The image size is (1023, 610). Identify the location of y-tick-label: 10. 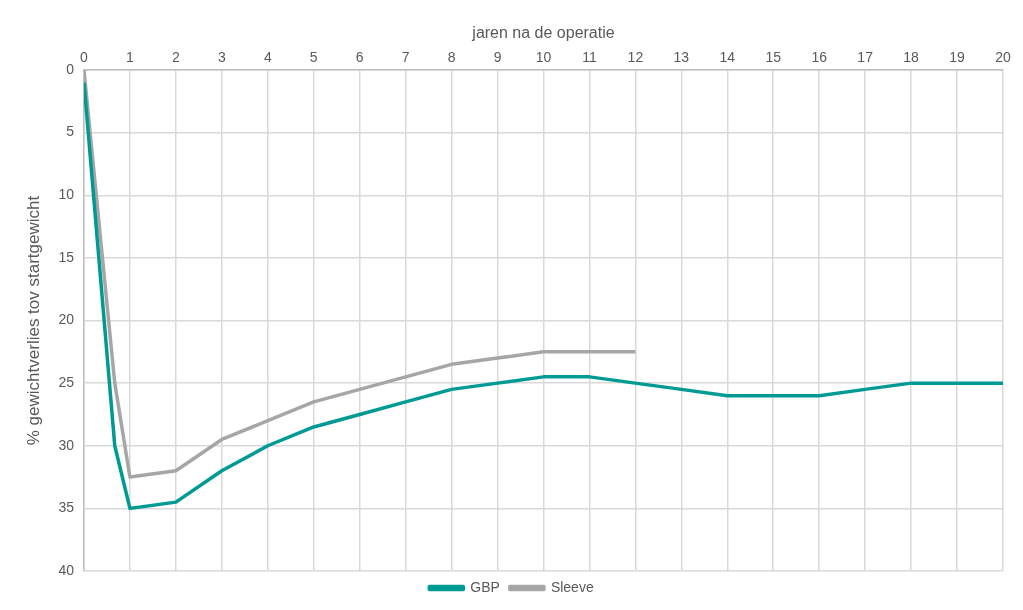
(66, 194).